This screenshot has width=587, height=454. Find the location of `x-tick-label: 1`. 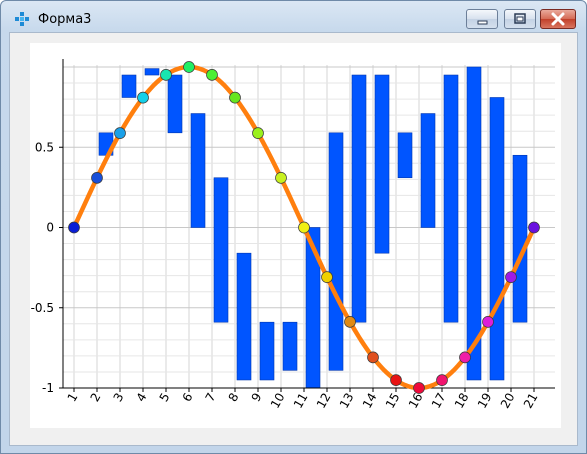

x-tick-label: 1 is located at coordinates (73, 398).